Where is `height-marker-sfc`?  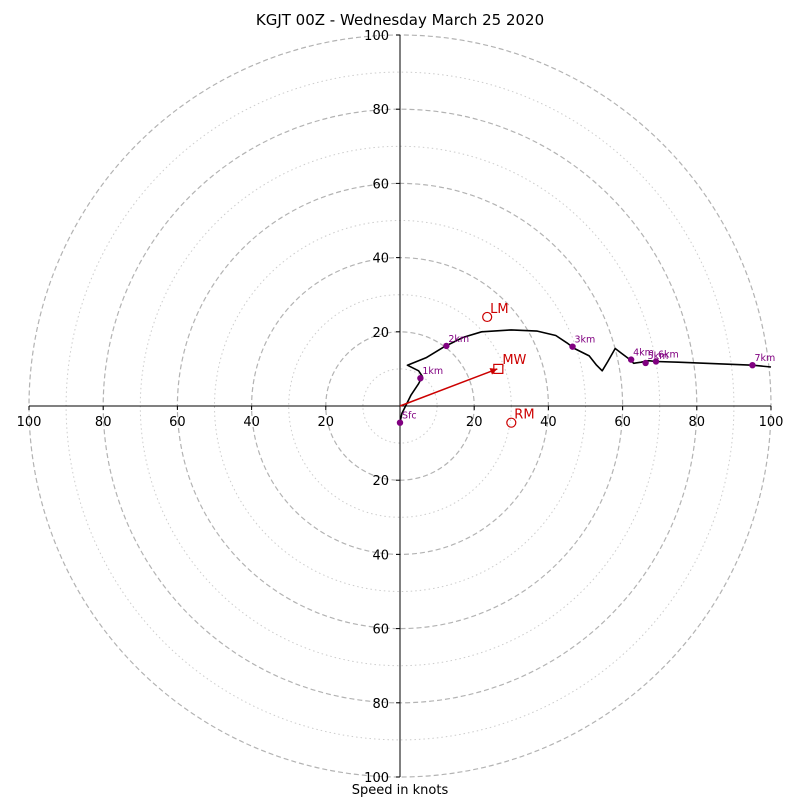 height-marker-sfc is located at coordinates (400, 422).